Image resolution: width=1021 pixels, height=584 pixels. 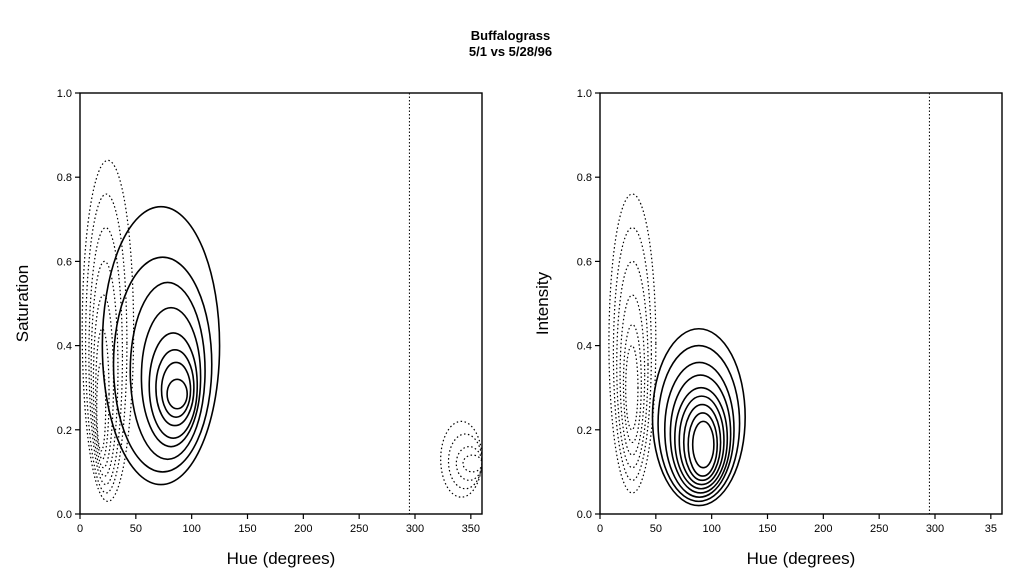 What do you see at coordinates (510, 35) in the screenshot?
I see `figure-title-line-1: Buffalograss` at bounding box center [510, 35].